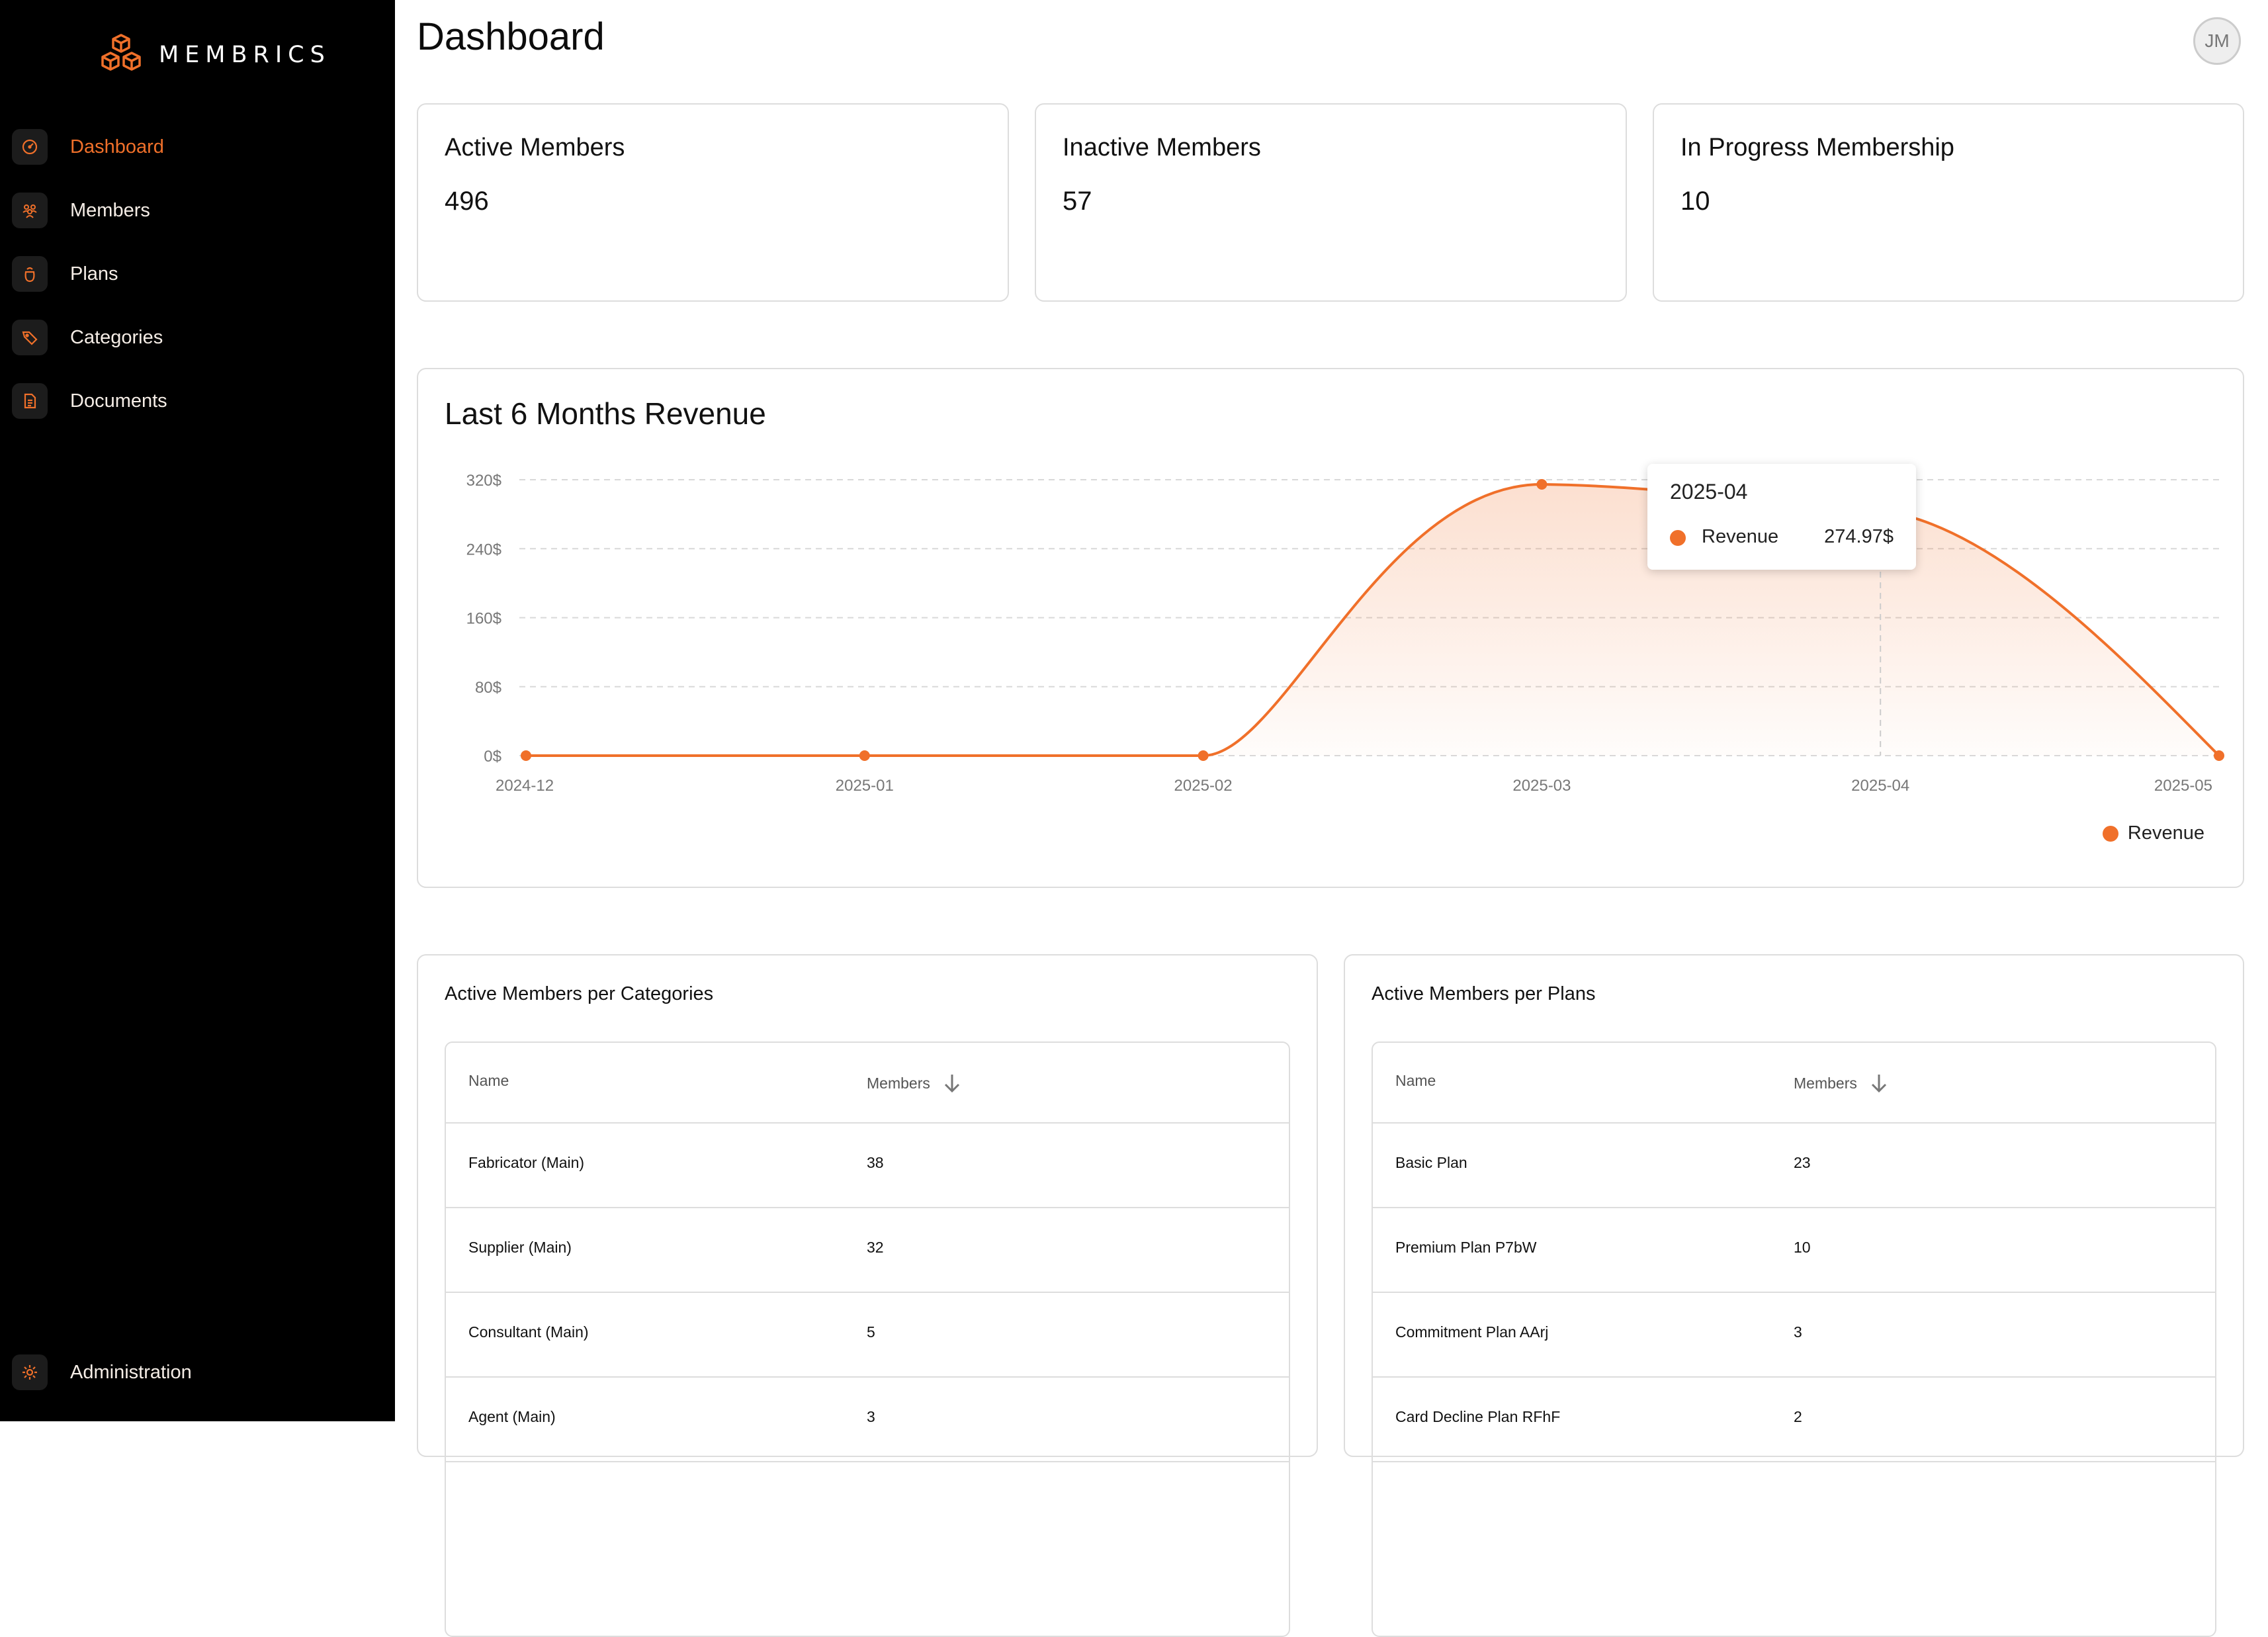  What do you see at coordinates (1162, 147) in the screenshot?
I see `stat-title: Inactive Members` at bounding box center [1162, 147].